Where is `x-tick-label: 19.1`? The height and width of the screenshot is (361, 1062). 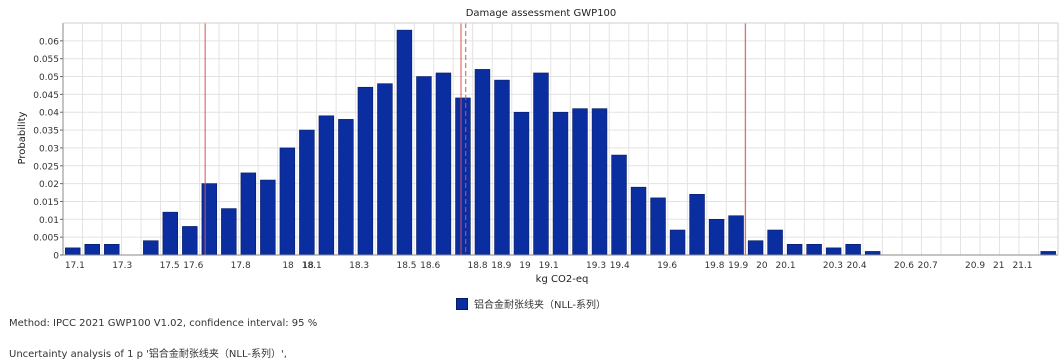 x-tick-label: 19.1 is located at coordinates (549, 266).